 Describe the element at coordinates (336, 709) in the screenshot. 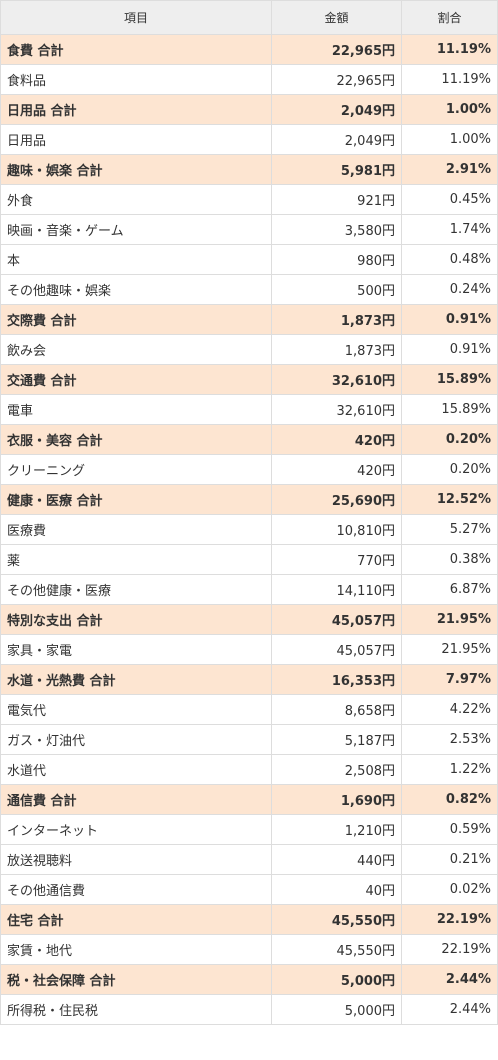

I see `row-amount: 8,658円` at that location.